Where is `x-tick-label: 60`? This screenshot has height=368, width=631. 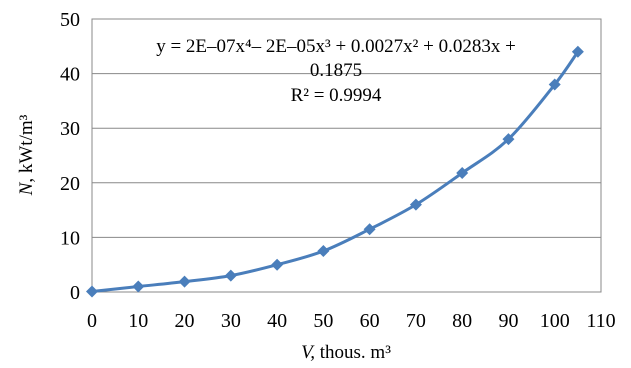 x-tick-label: 60 is located at coordinates (370, 321).